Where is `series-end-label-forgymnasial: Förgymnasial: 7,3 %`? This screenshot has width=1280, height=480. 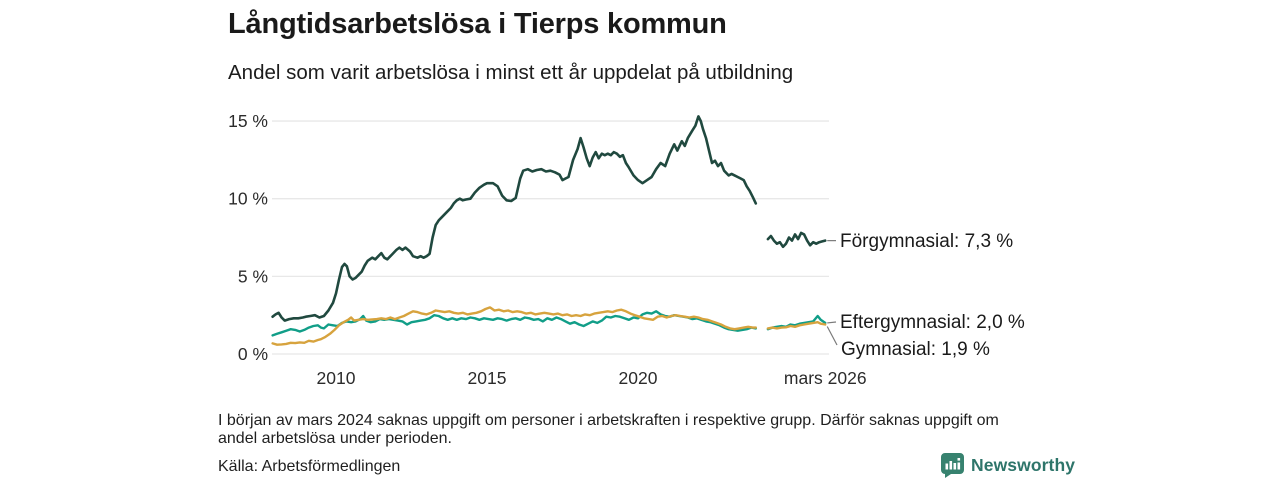 series-end-label-forgymnasial: Förgymnasial: 7,3 % is located at coordinates (926, 241).